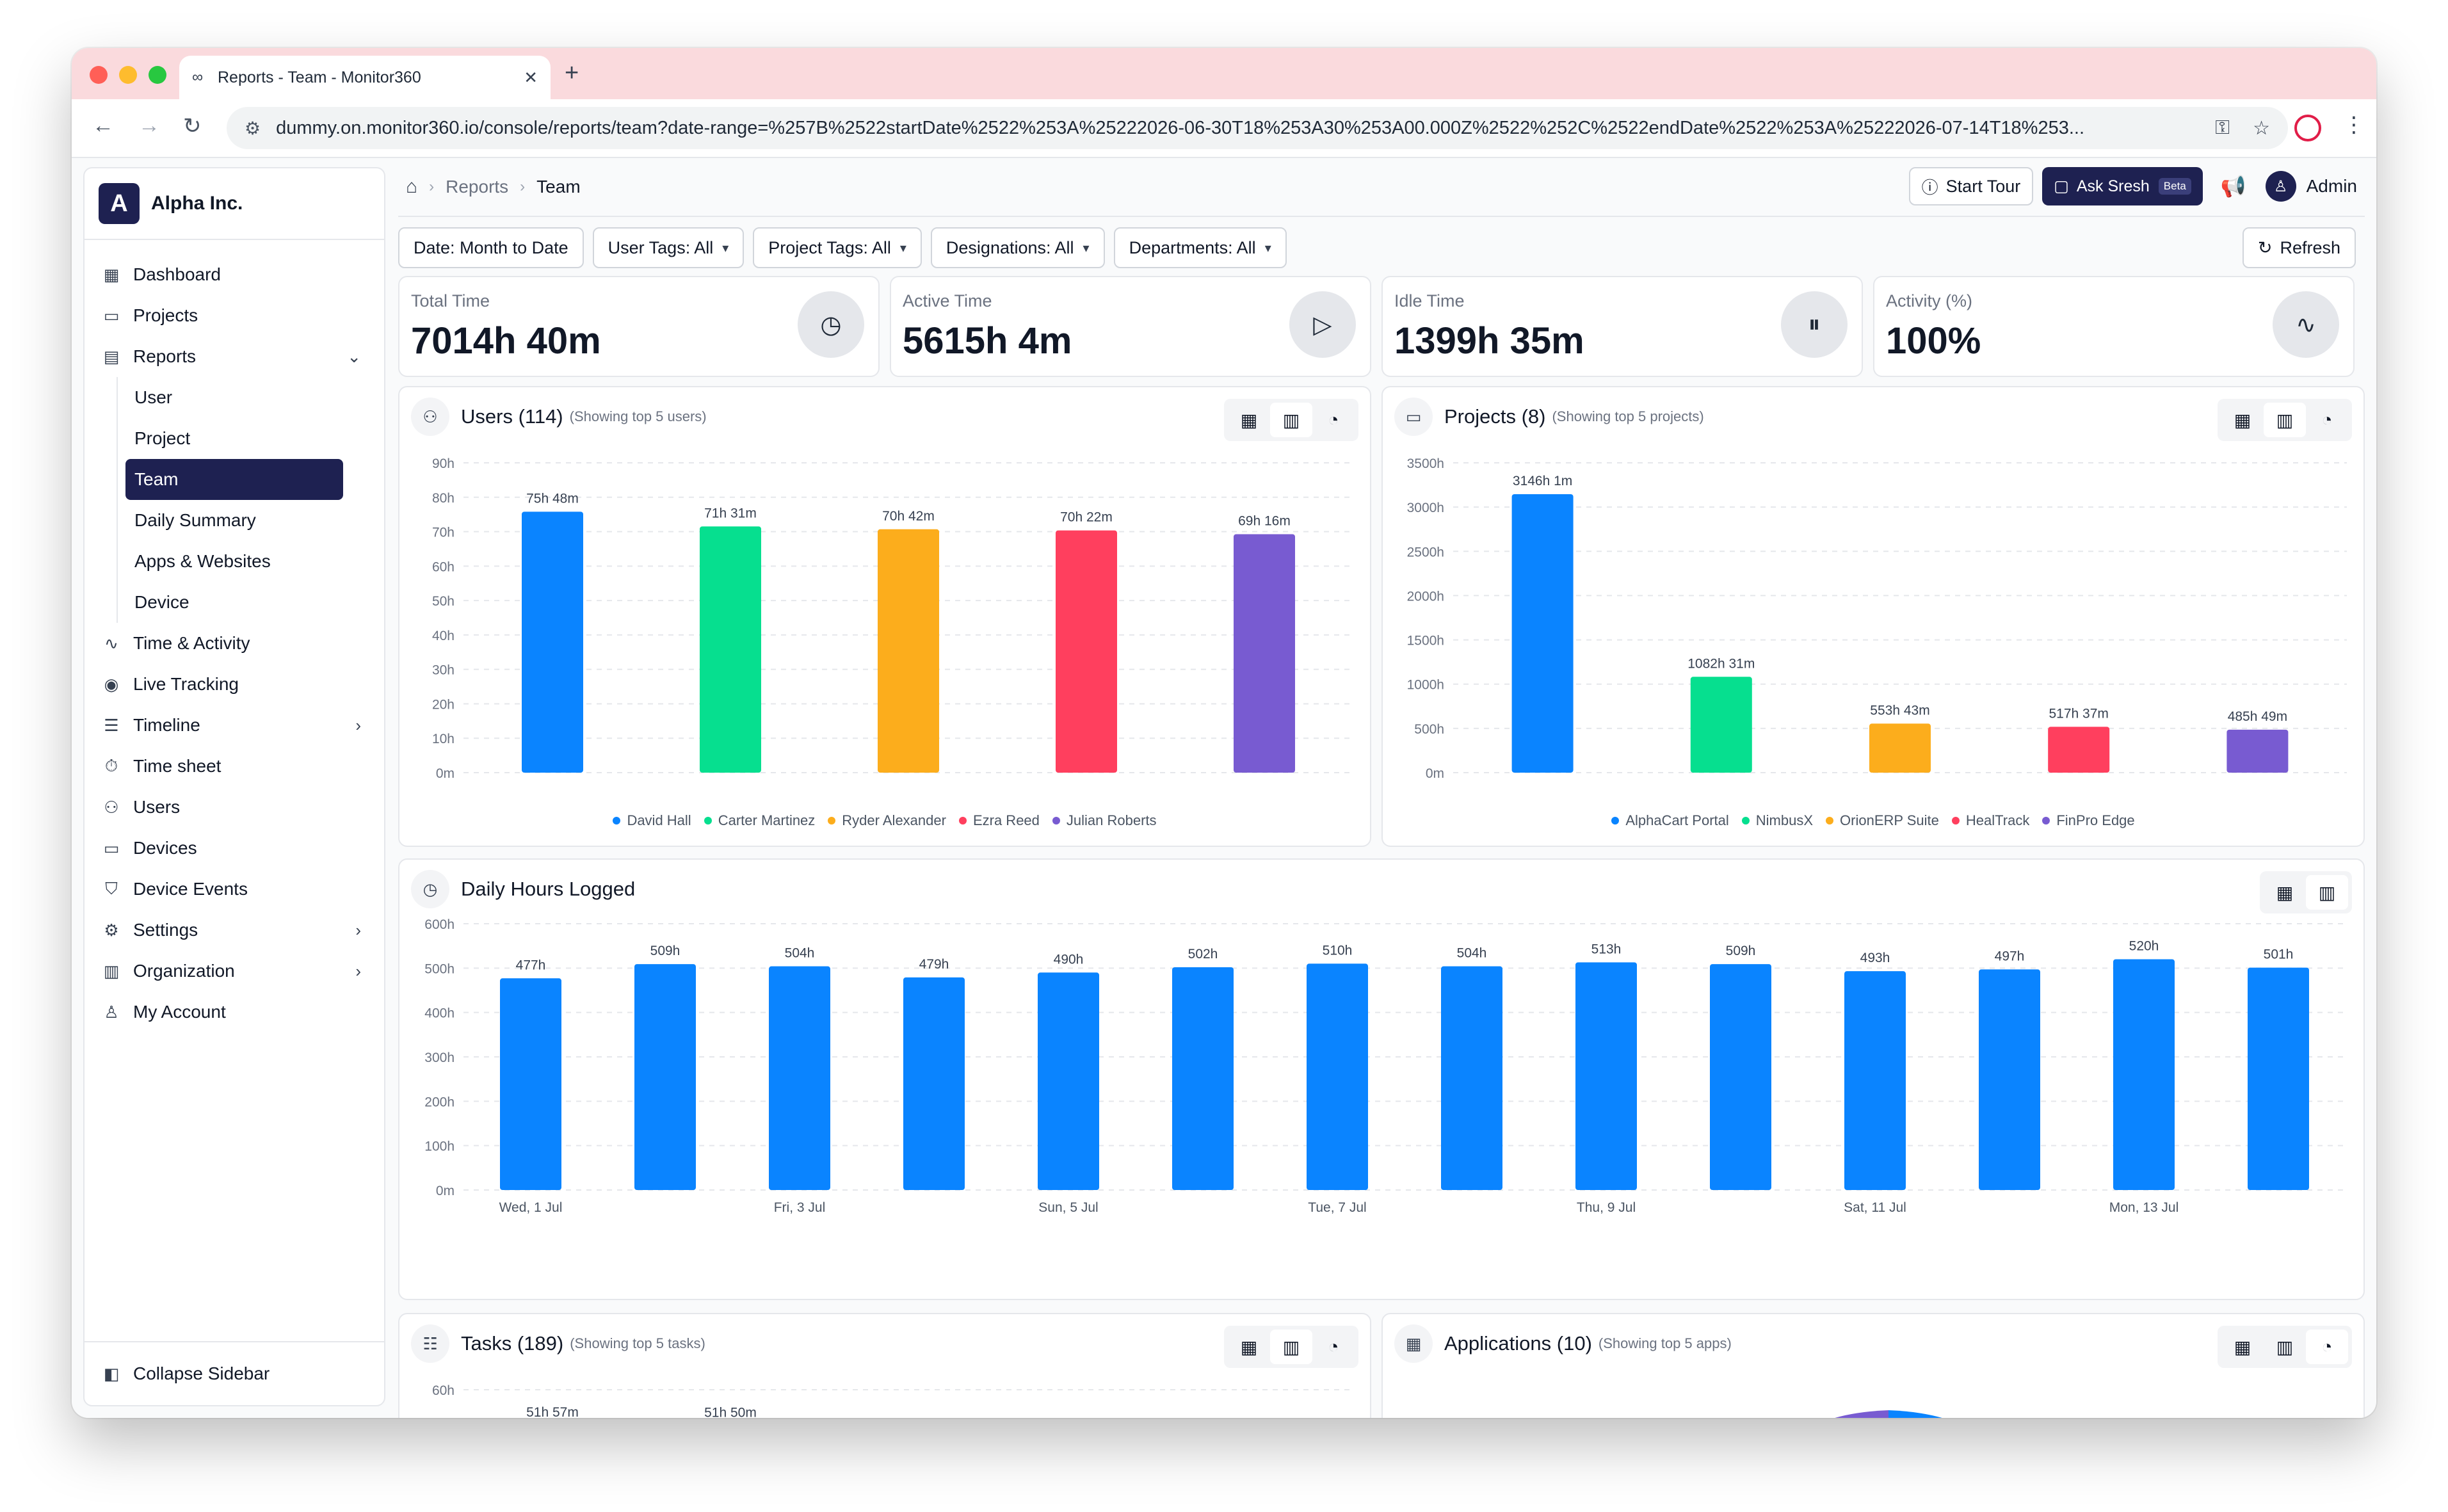 The height and width of the screenshot is (1512, 2448). I want to click on announcements-icon: 📢, so click(2233, 186).